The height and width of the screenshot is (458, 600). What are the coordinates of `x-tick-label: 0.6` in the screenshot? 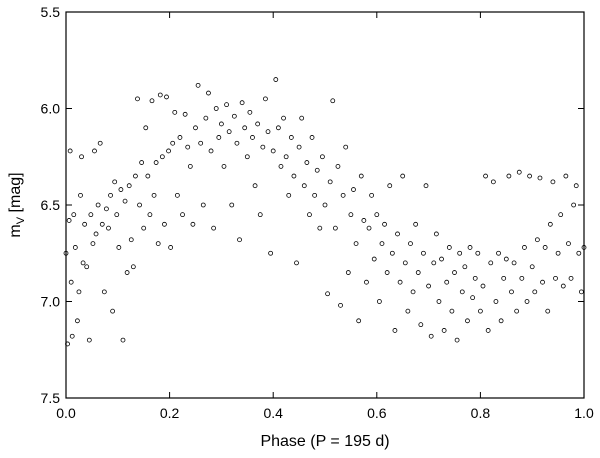 It's located at (377, 413).